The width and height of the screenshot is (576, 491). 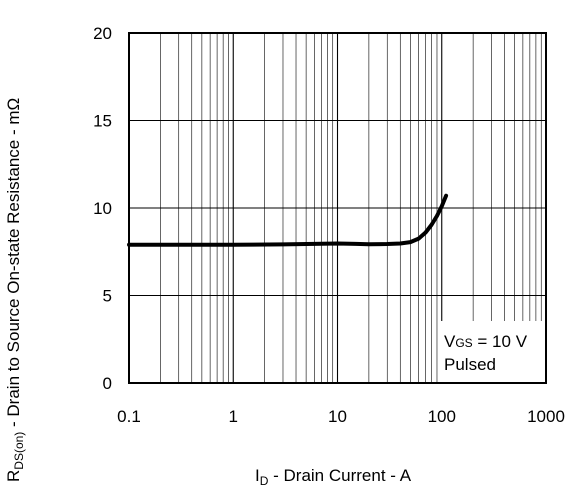 What do you see at coordinates (333, 477) in the screenshot?
I see `x-axis-label: ID - Drain Current - A` at bounding box center [333, 477].